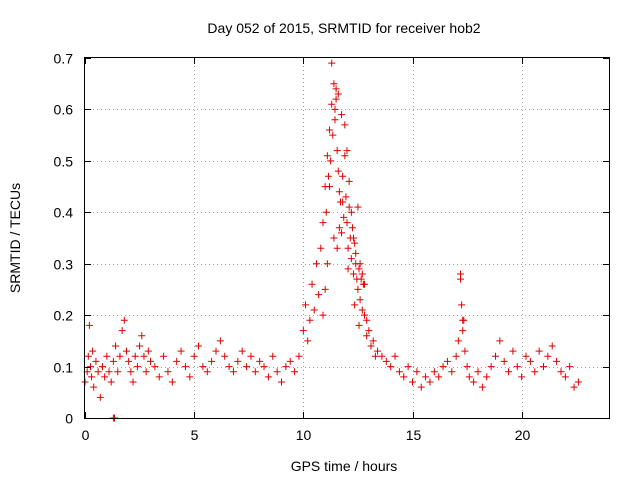  I want to click on y-tick-label: 0.2, so click(64, 316).